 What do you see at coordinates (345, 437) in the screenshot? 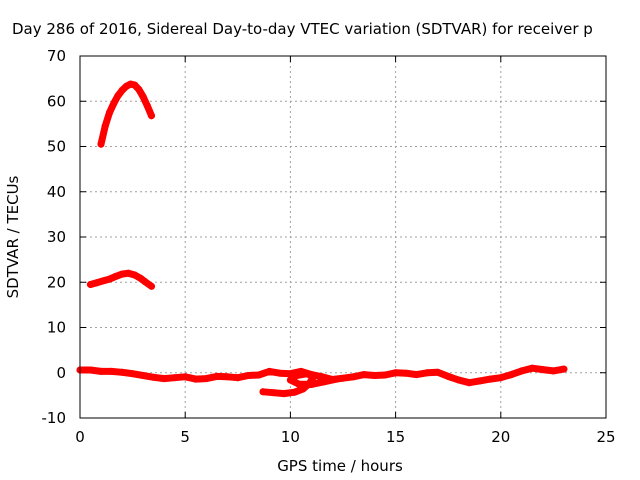
I see `x-tick-labels: 0 5 10 15 20 25` at bounding box center [345, 437].